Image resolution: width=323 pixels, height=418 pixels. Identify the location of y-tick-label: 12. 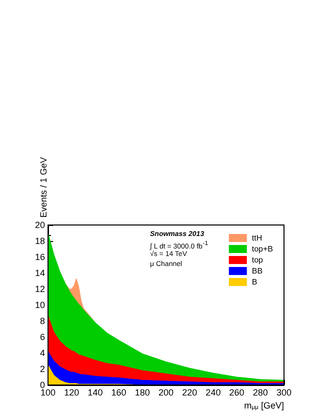
(39, 289).